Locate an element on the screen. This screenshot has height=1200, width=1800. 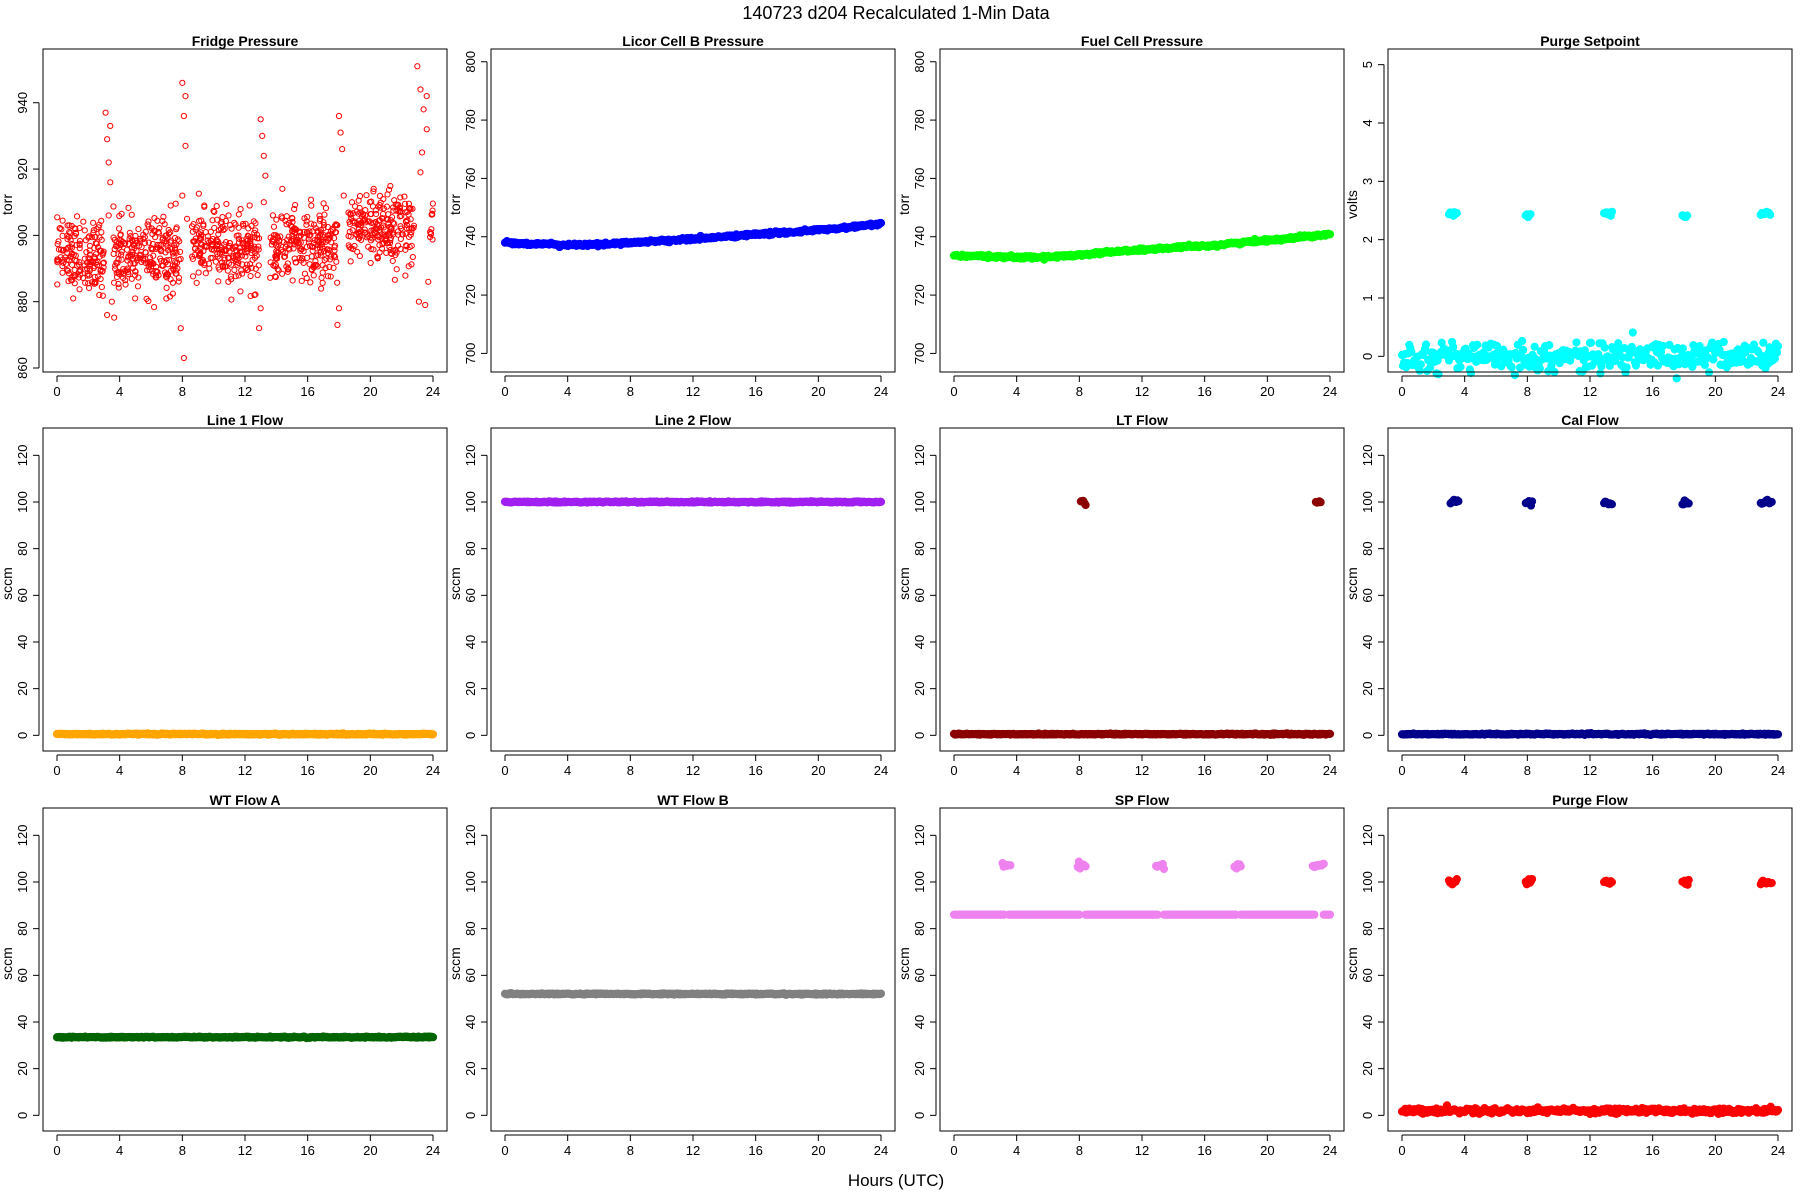
y-tick-label: 60 is located at coordinates (1367, 595).